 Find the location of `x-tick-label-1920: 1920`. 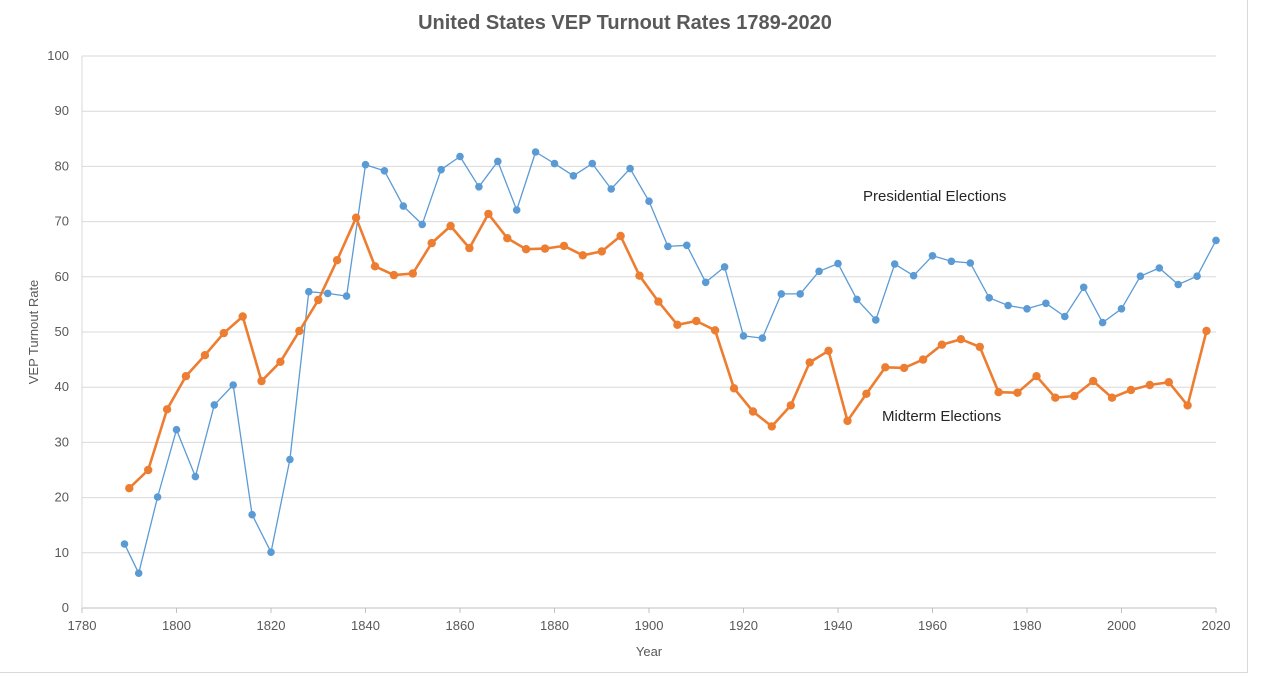

x-tick-label-1920: 1920 is located at coordinates (743, 625).